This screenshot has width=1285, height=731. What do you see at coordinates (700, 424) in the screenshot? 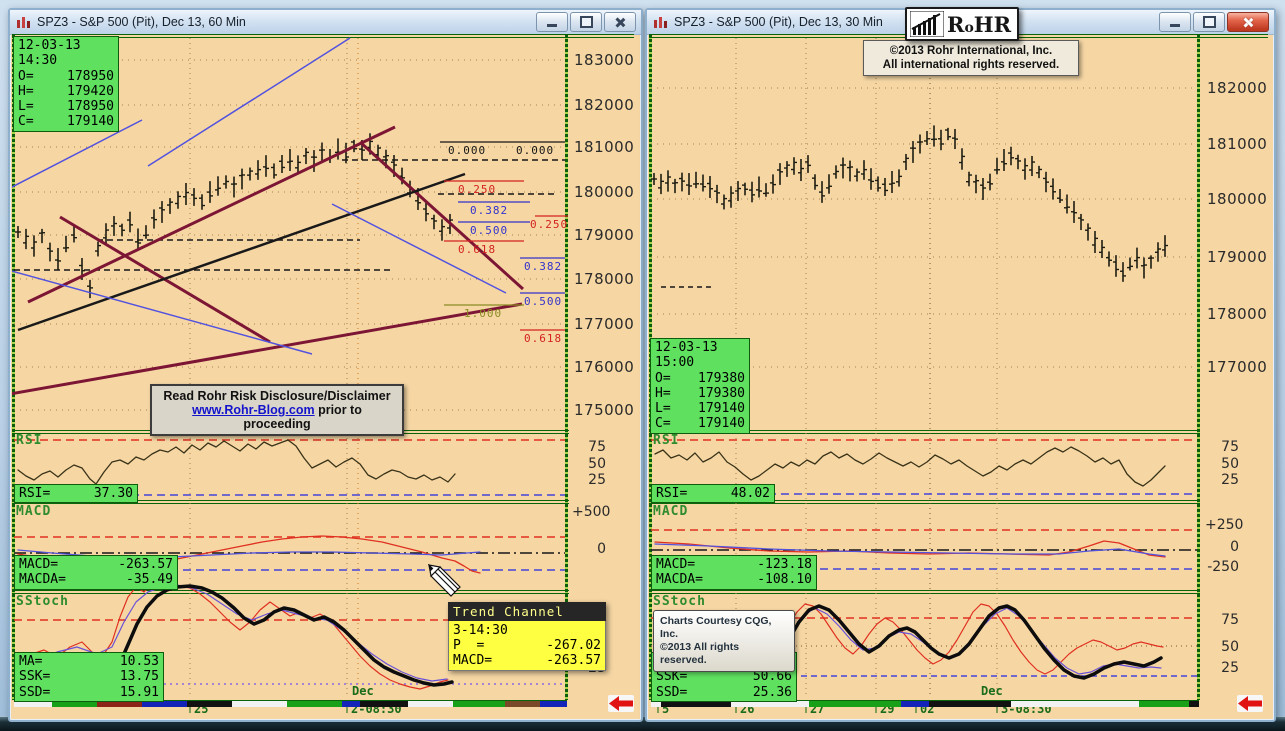
I see `ohlc-close: C= 179140` at bounding box center [700, 424].